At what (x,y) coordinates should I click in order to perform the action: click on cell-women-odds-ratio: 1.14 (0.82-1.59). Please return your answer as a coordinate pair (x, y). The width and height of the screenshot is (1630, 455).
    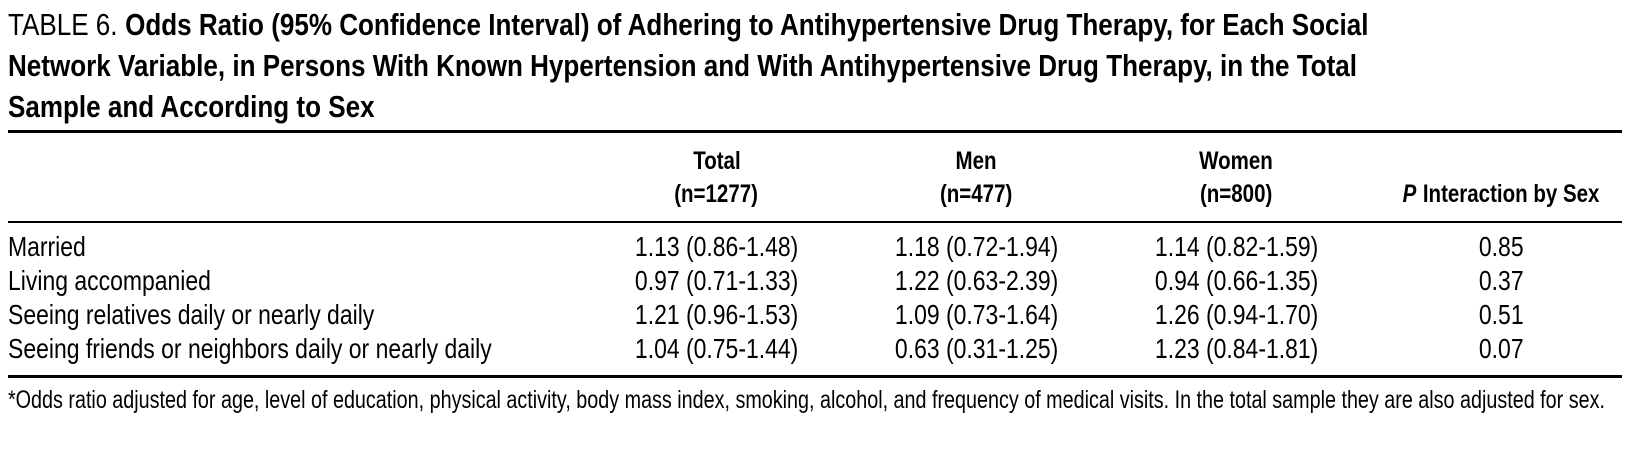
    Looking at the image, I should click on (1236, 246).